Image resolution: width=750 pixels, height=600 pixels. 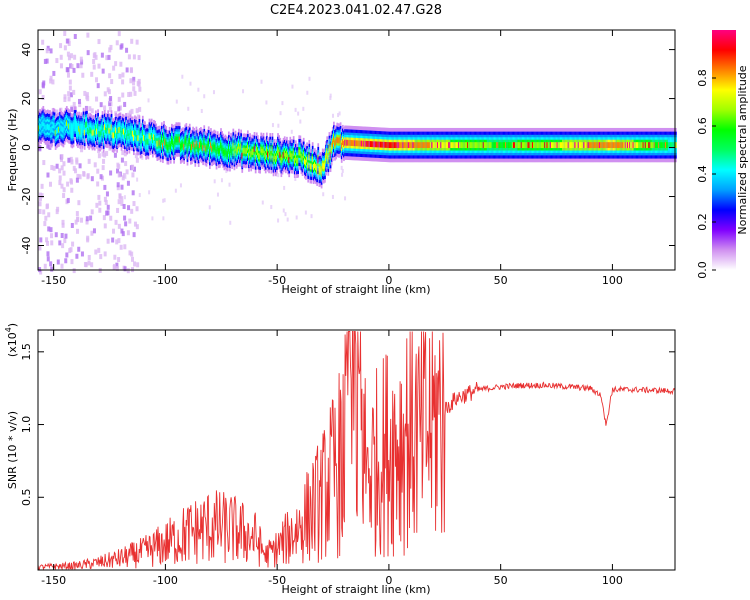 I want to click on colorbar-tick-label: 0.2, so click(x=702, y=222).